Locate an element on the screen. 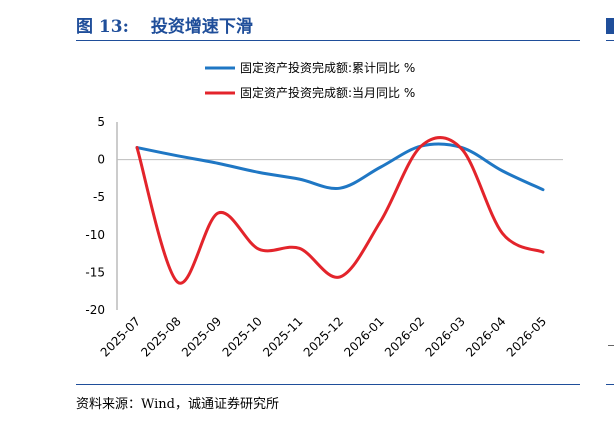 The image size is (614, 423). x-tick-label: 2025-12 is located at coordinates (323, 336).